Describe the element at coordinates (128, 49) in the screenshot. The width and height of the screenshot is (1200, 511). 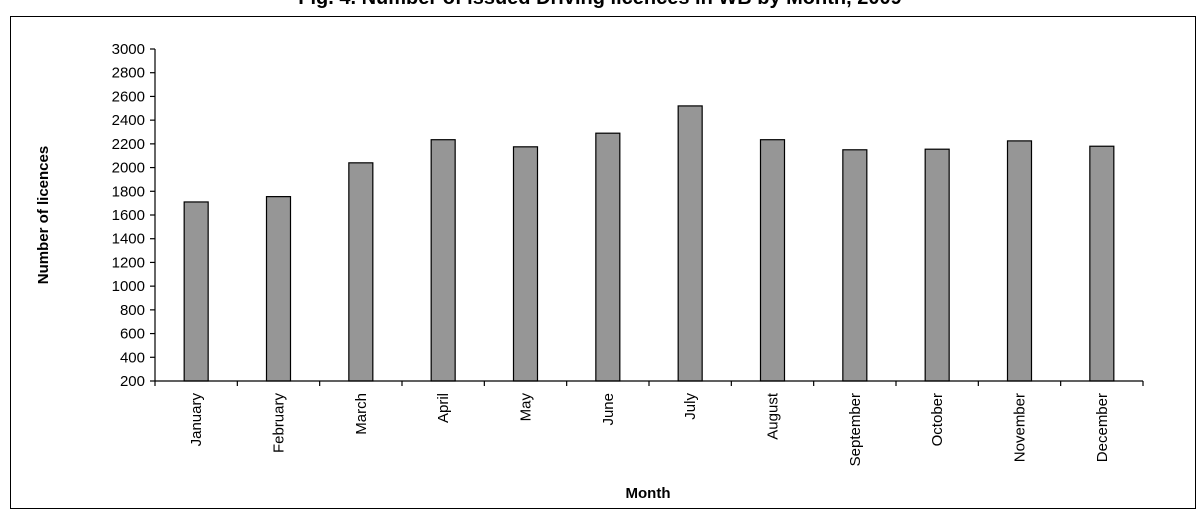
I see `y-tick-label: 3000` at that location.